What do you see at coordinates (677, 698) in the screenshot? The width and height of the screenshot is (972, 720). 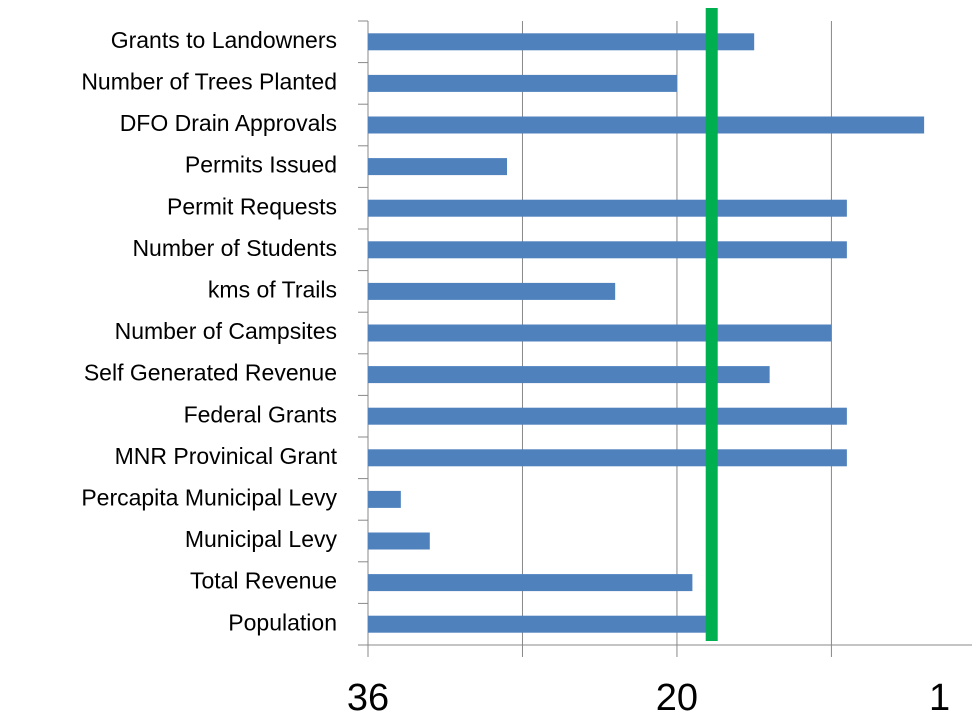 I see `x-tick-label: 20` at bounding box center [677, 698].